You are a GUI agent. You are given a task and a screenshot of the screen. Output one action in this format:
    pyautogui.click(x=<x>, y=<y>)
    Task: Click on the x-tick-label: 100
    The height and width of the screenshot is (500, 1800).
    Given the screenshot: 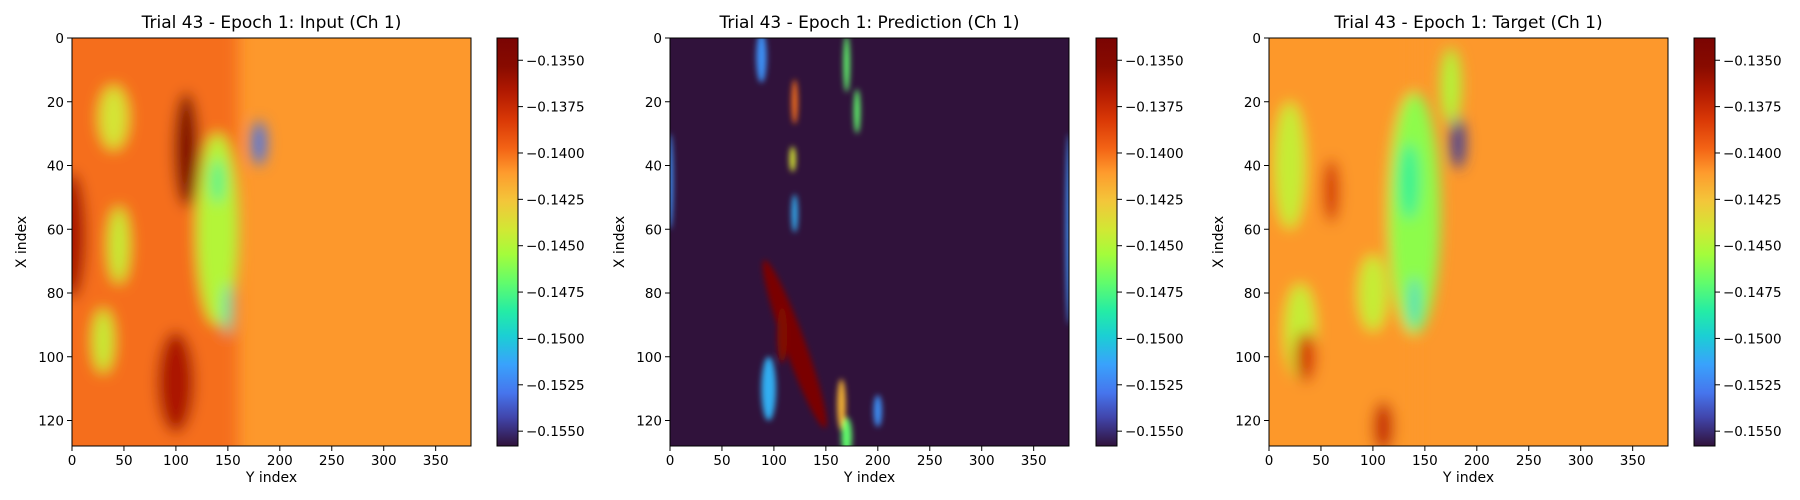 What is the action you would take?
    pyautogui.click(x=1373, y=461)
    